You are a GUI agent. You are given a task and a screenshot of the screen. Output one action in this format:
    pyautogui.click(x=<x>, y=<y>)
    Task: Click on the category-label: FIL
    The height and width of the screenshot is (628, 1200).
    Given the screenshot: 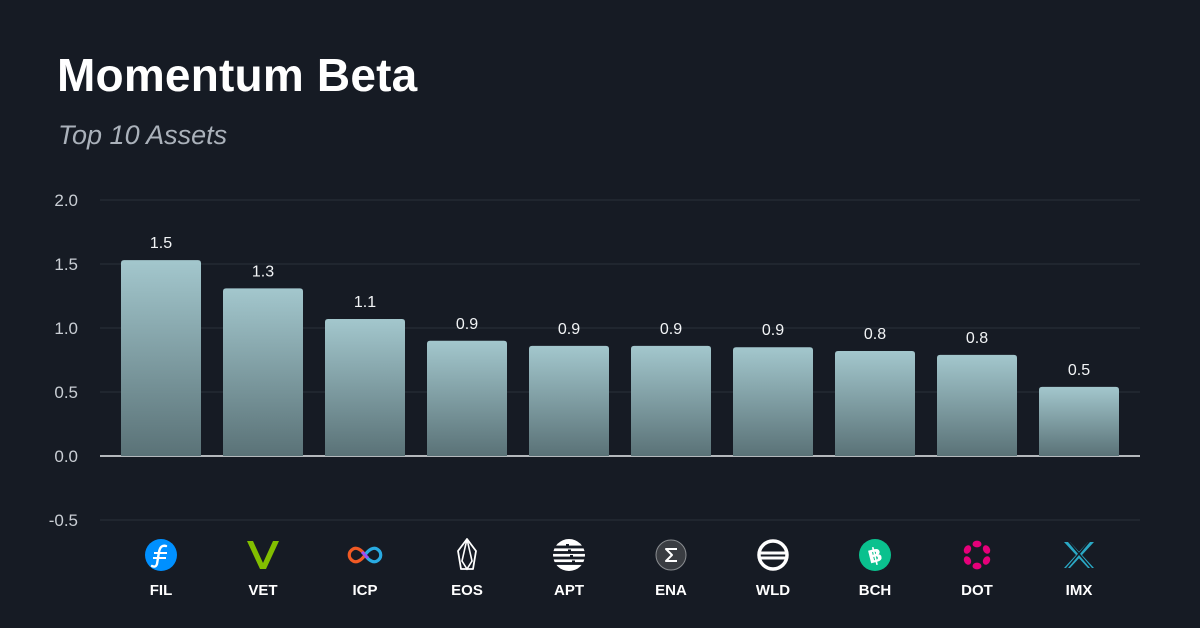 What is the action you would take?
    pyautogui.click(x=161, y=590)
    